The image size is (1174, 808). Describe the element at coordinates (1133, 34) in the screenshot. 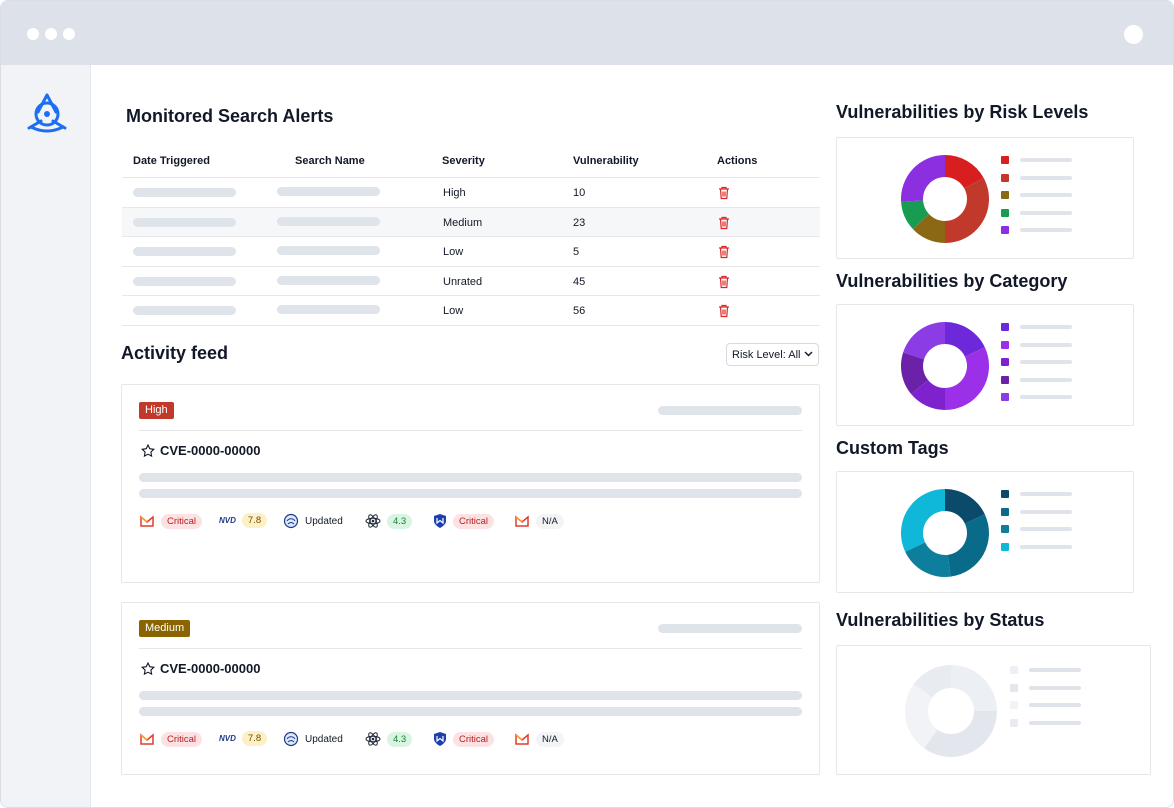

I see `window-menu-dot` at that location.